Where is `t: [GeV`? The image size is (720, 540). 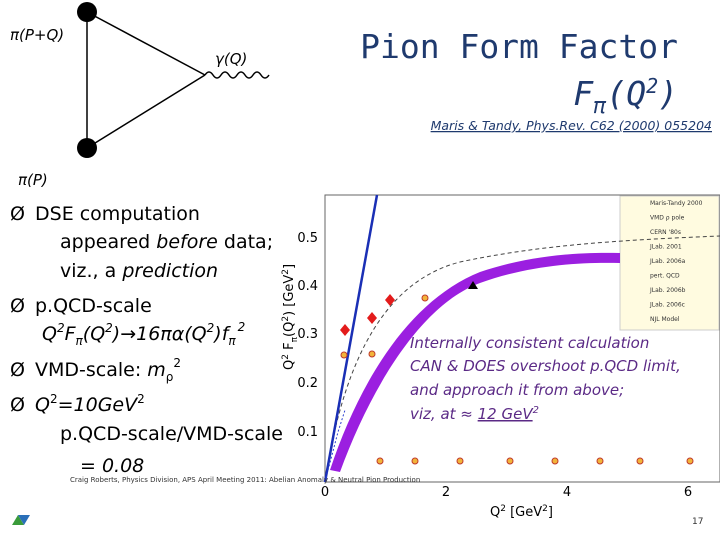
t: [GeV is located at coordinates (524, 512).